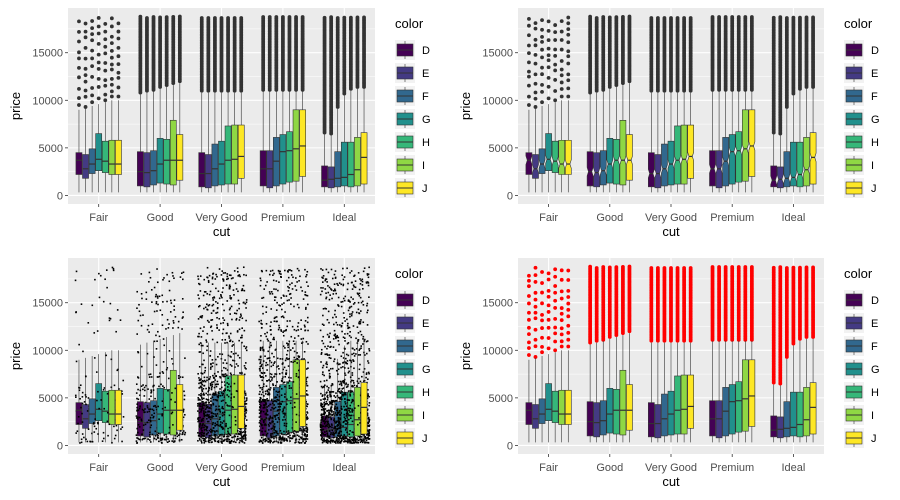  What do you see at coordinates (872, 166) in the screenshot?
I see `legend-label: I` at bounding box center [872, 166].